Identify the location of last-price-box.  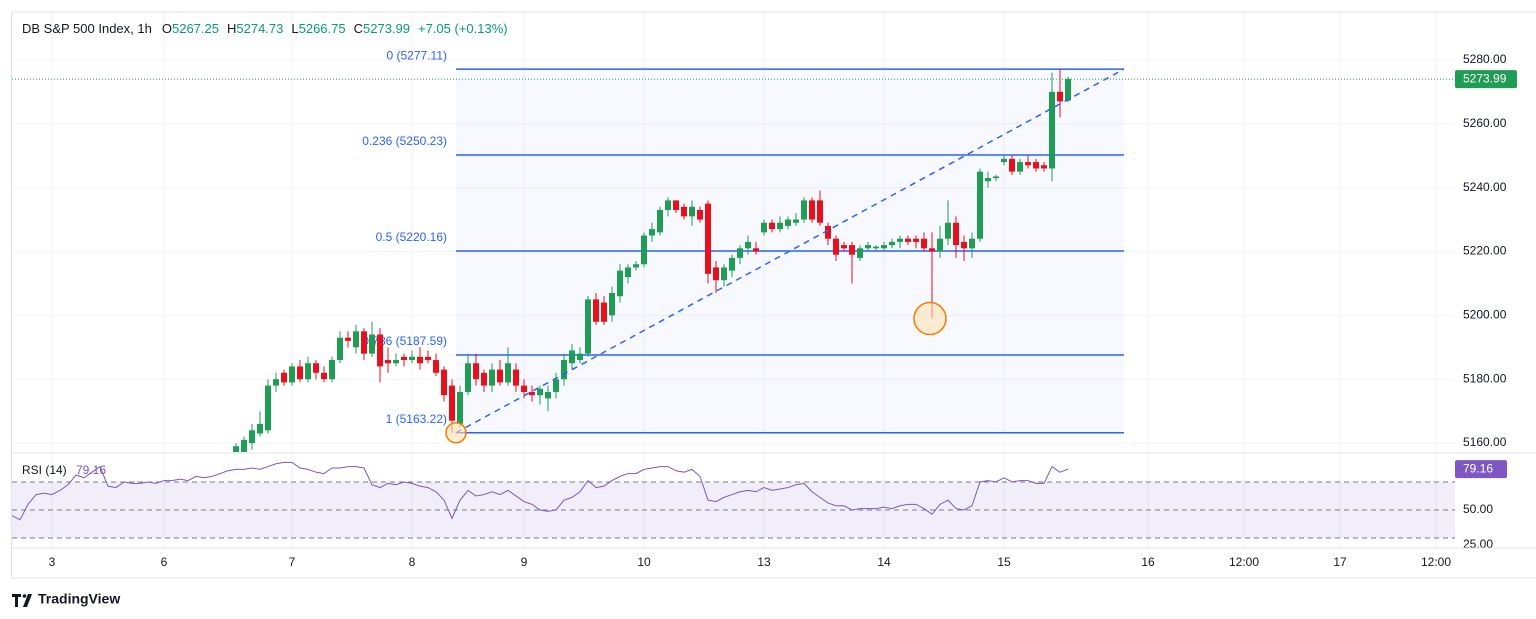
(1486, 79).